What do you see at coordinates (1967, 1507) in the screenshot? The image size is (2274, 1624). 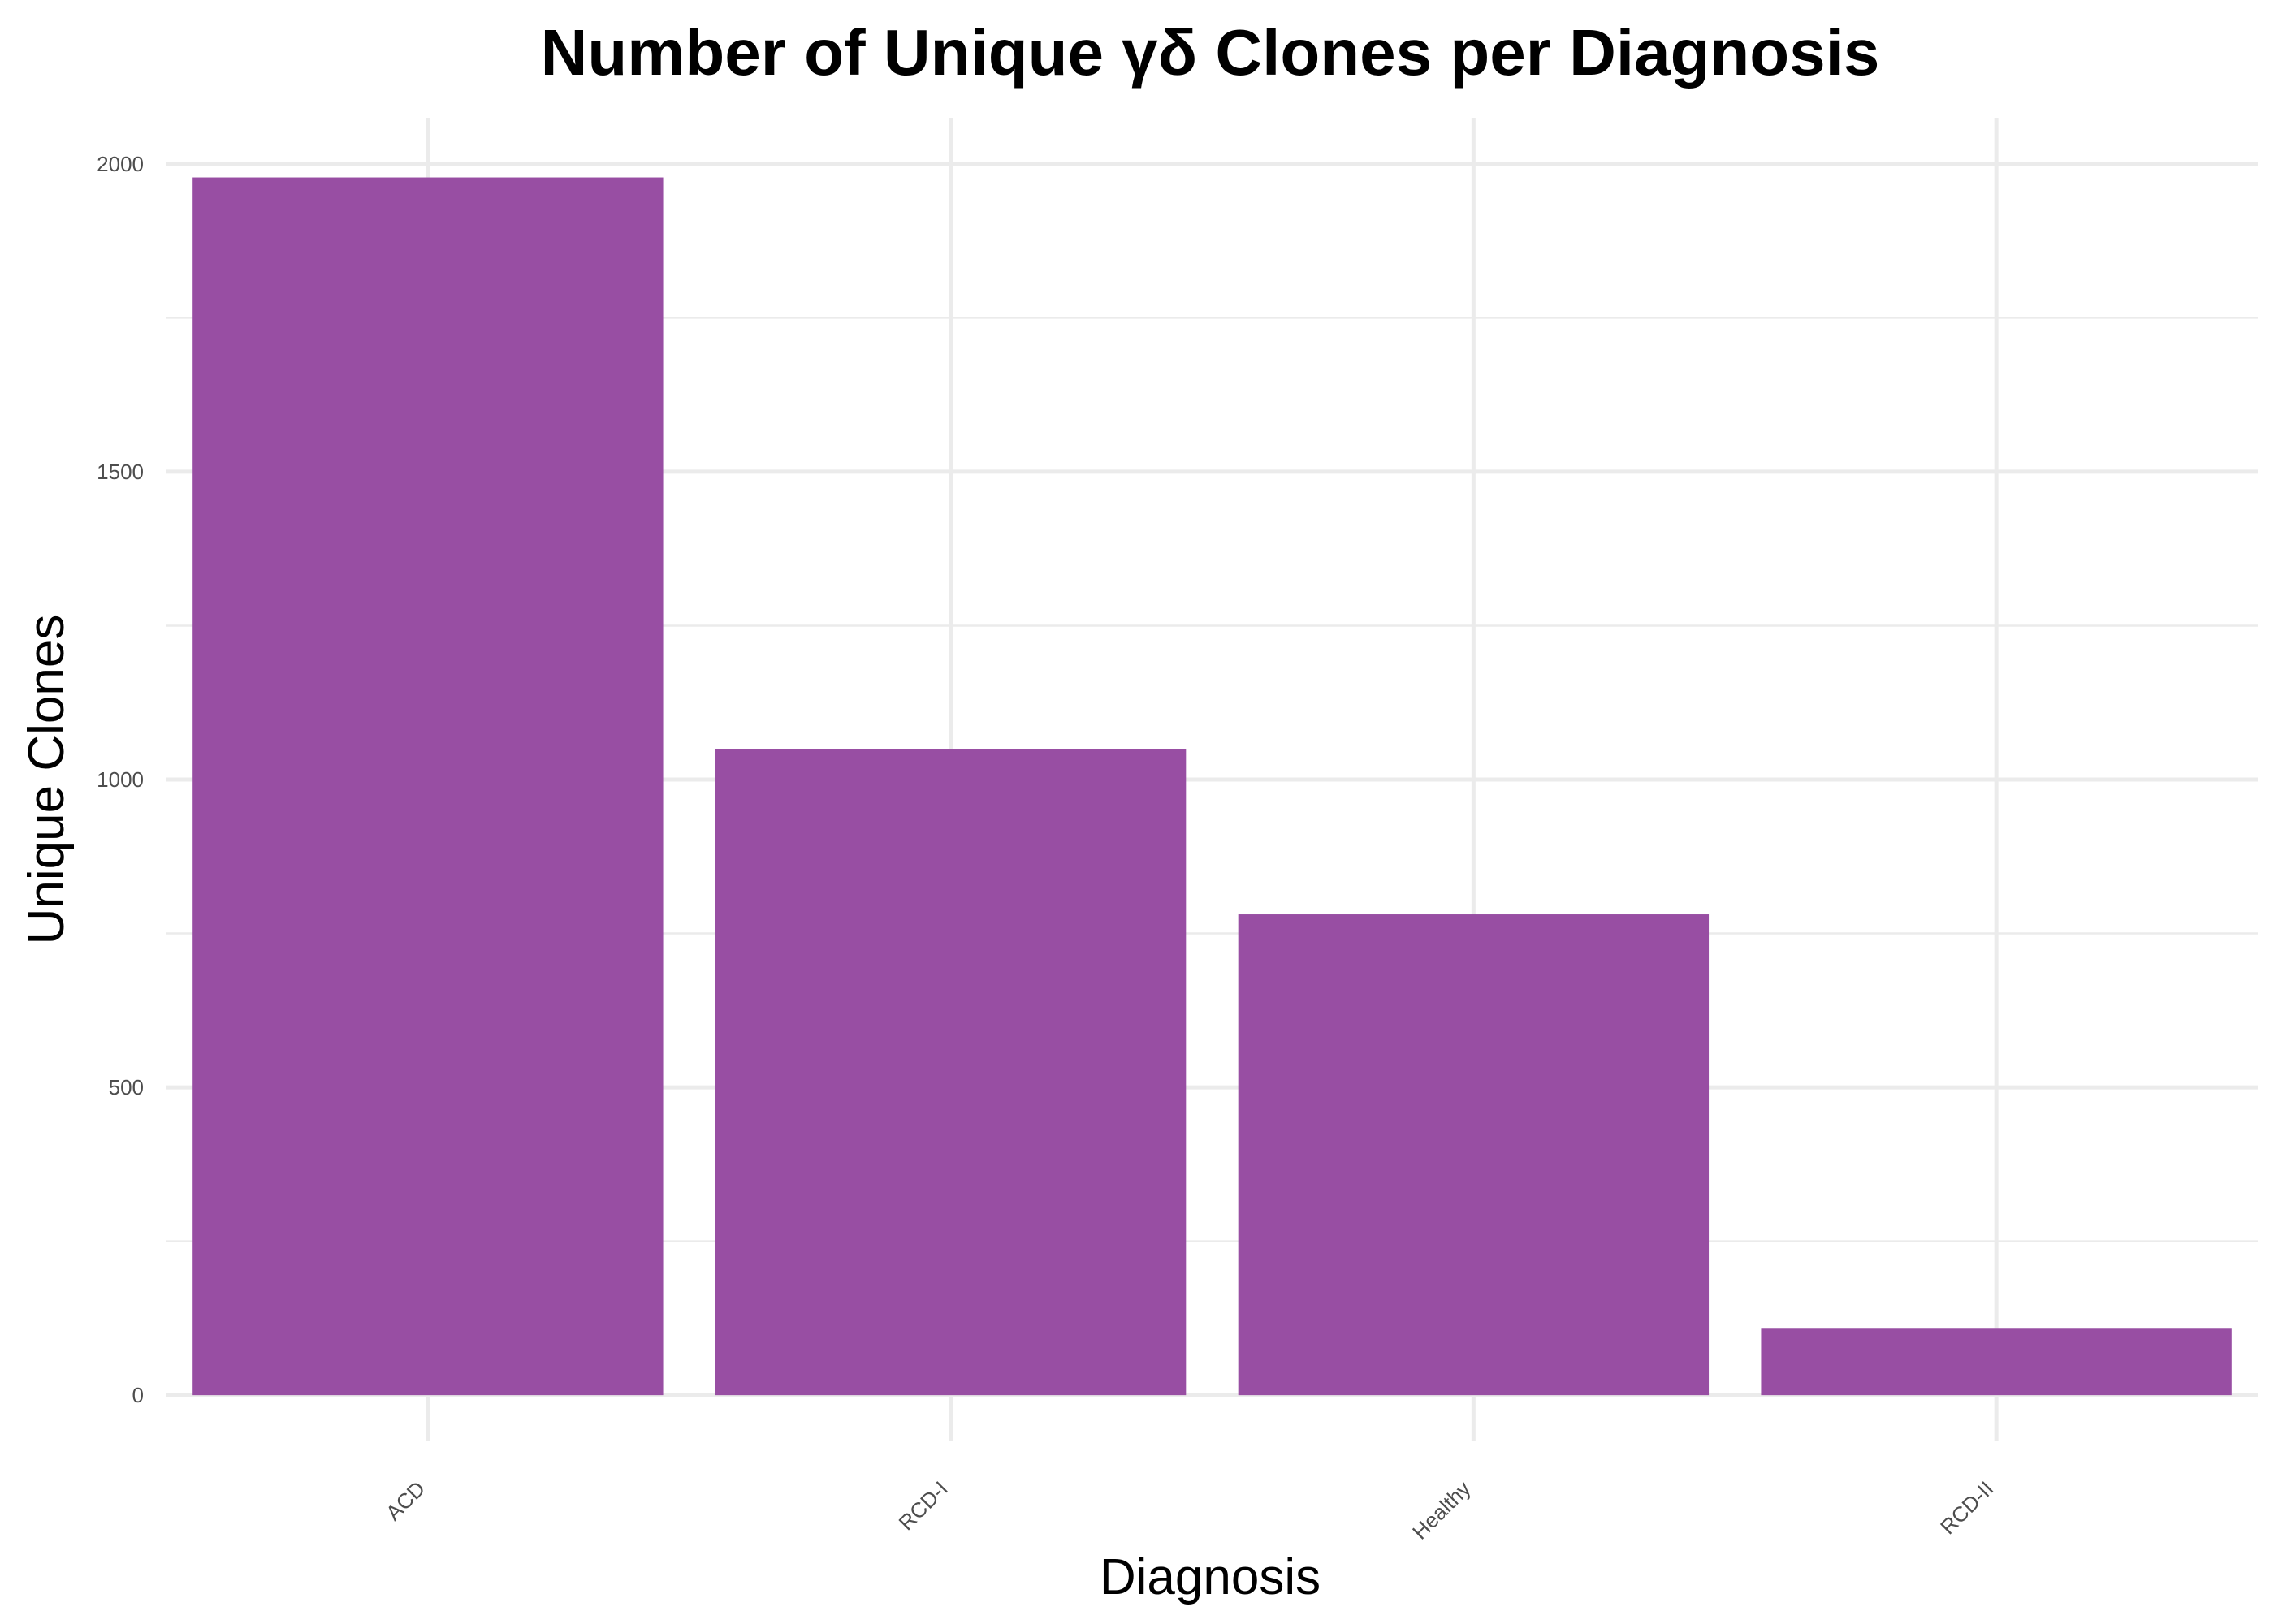 I see `x-tick-label: RCD-II` at bounding box center [1967, 1507].